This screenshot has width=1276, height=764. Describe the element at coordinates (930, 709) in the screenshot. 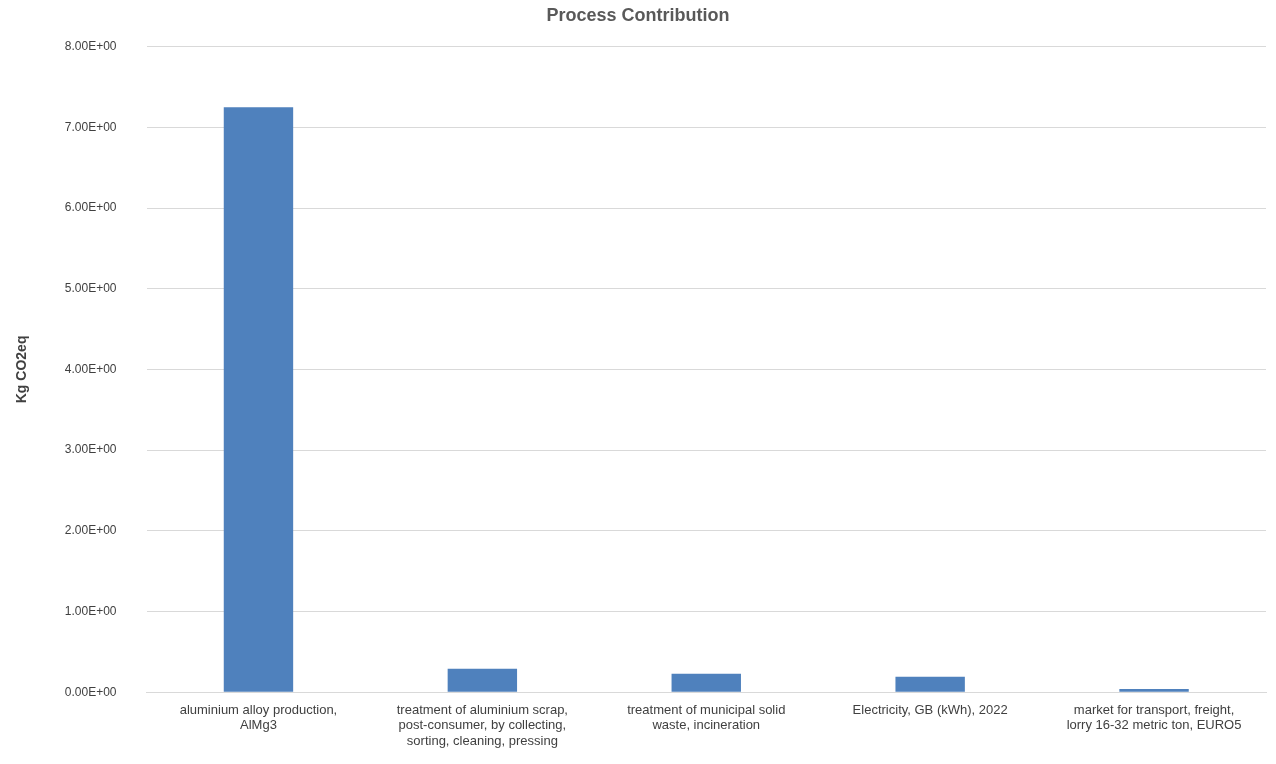

I see `x-tick-label: Electricity, GB (kWh), 2022` at that location.